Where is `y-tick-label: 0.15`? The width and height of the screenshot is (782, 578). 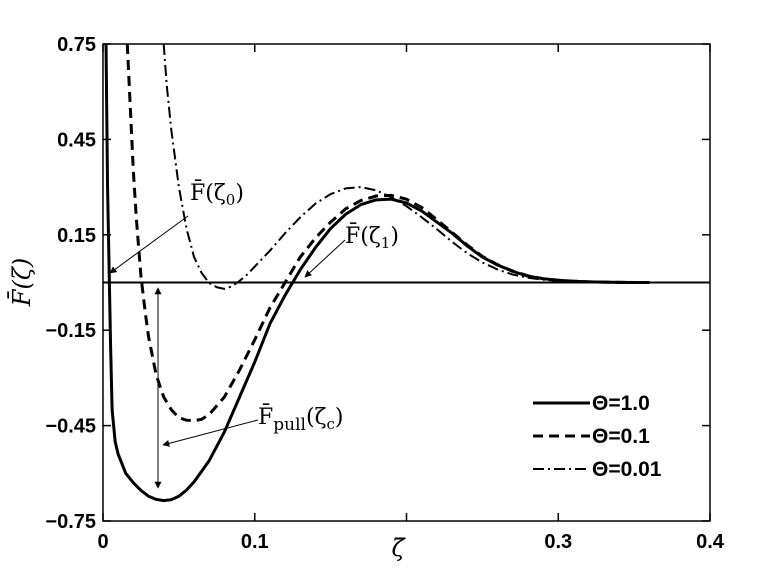 y-tick-label: 0.15 is located at coordinates (76, 236).